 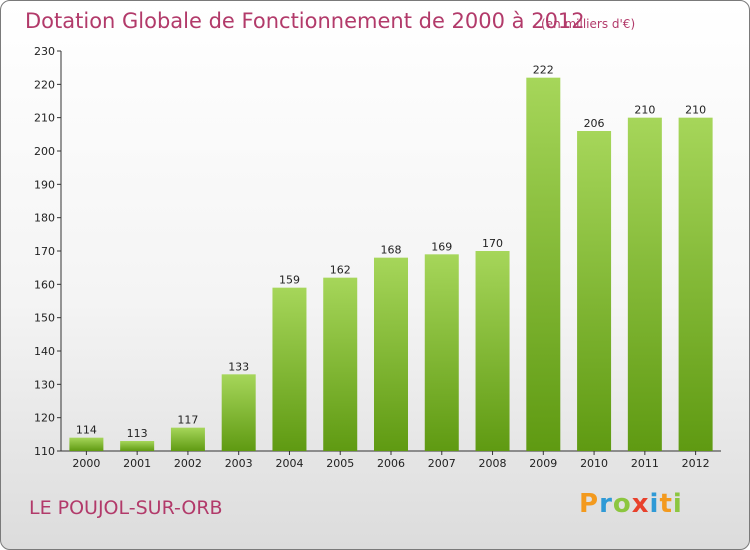 What do you see at coordinates (695, 284) in the screenshot?
I see `bar-2012` at bounding box center [695, 284].